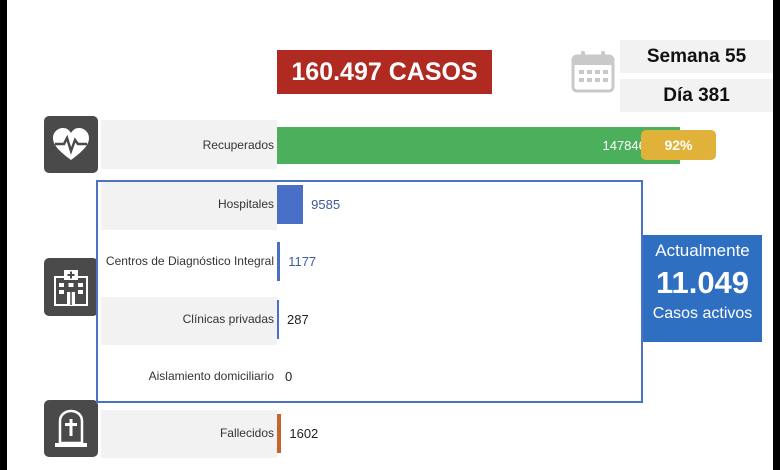 Image resolution: width=780 pixels, height=470 pixels. Describe the element at coordinates (189, 144) in the screenshot. I see `row-bg-recuperados` at that location.